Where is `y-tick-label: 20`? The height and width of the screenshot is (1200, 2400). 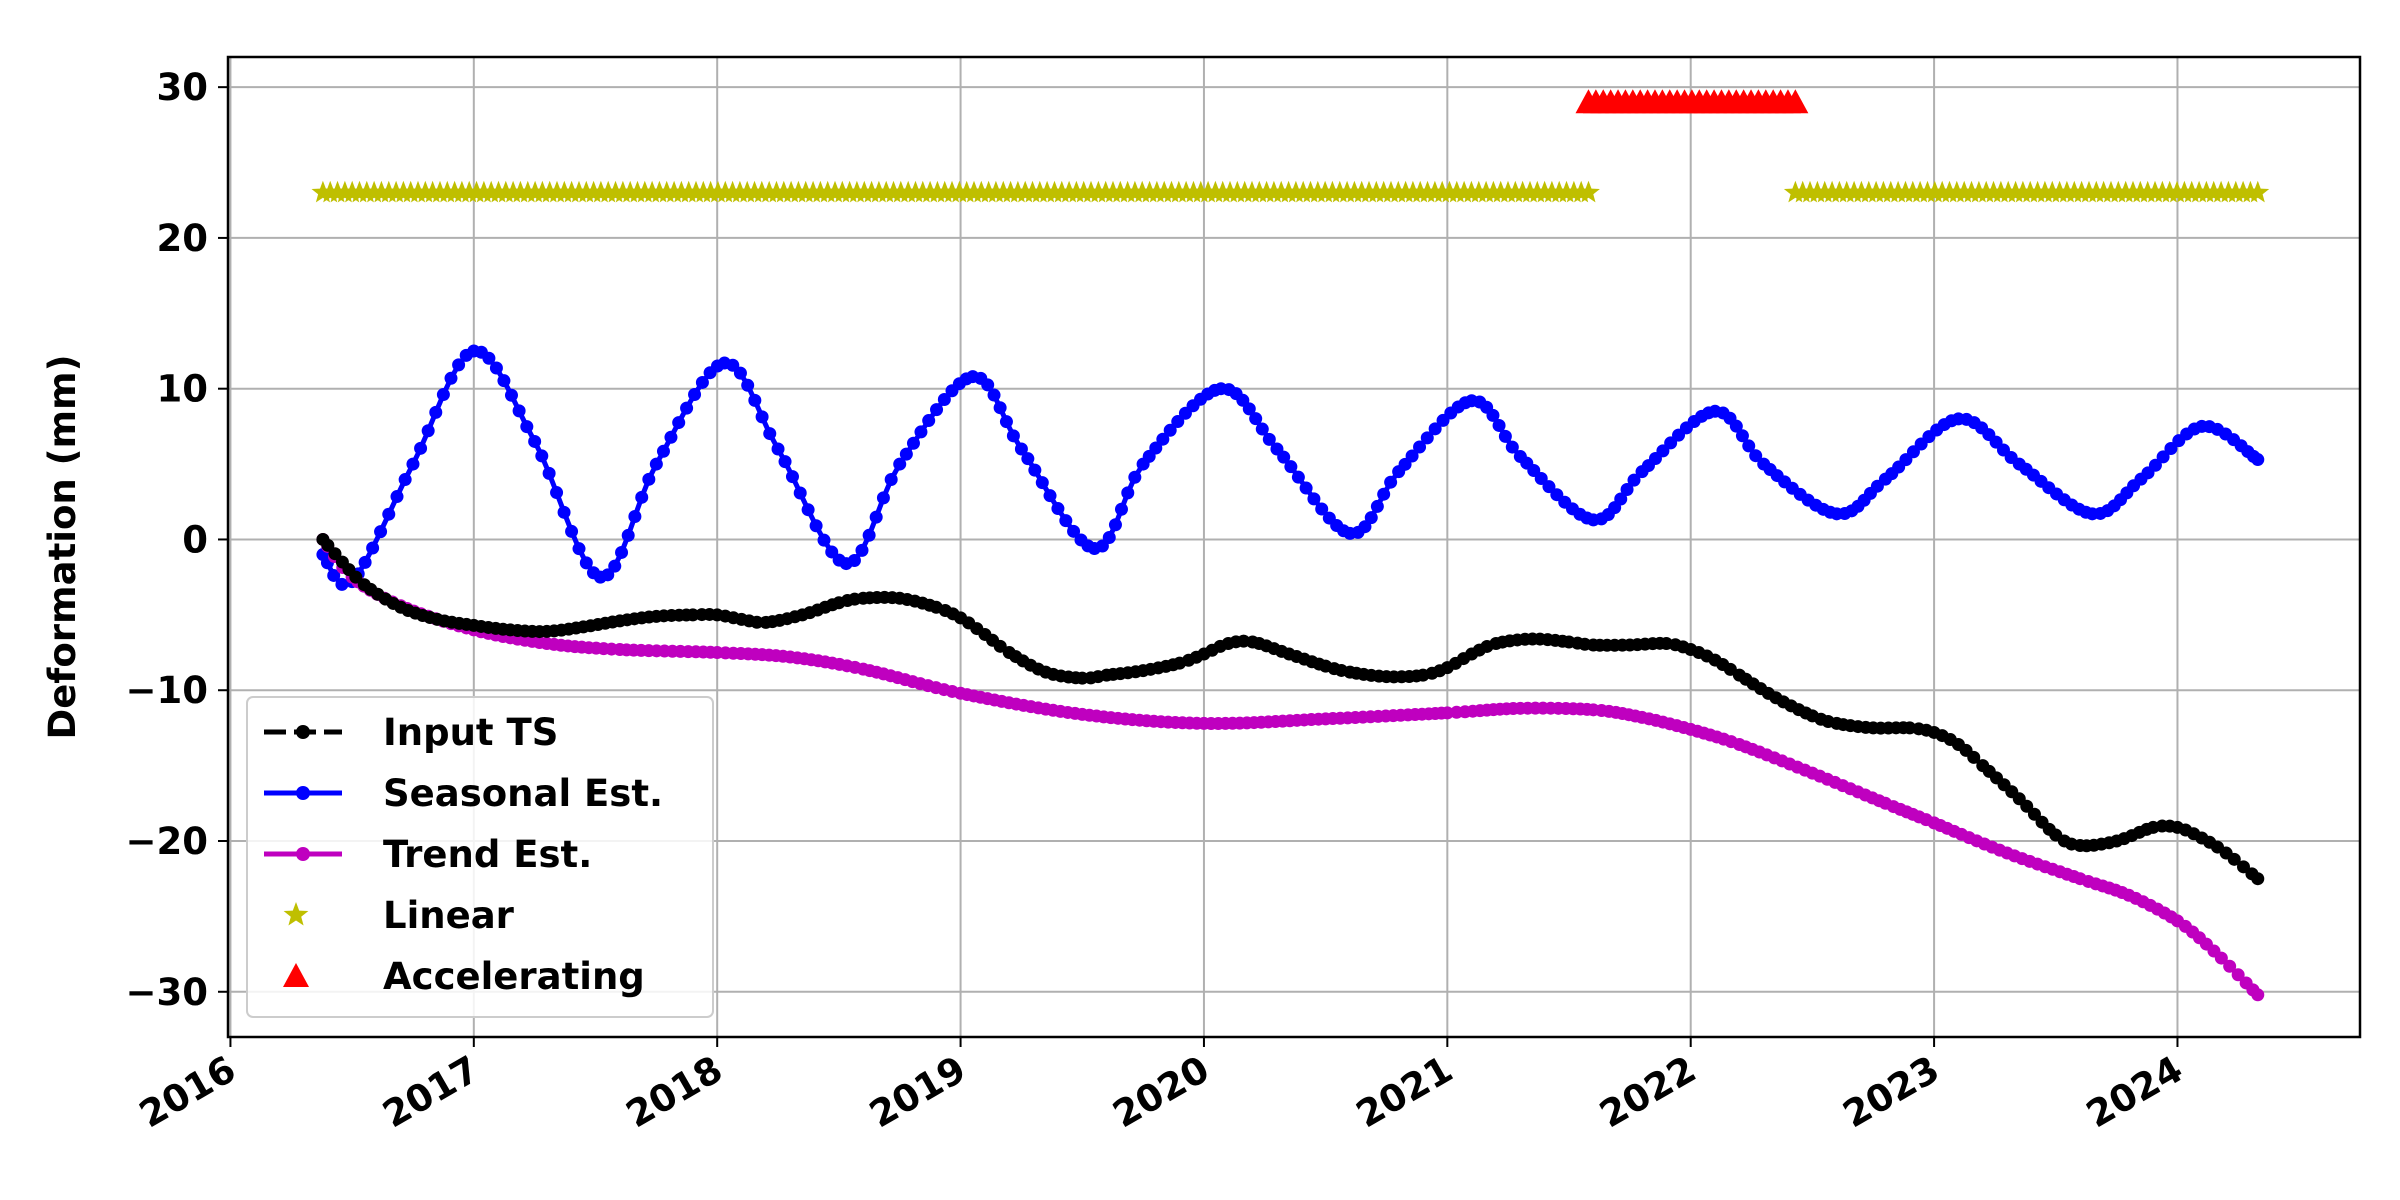 y-tick-label: 20 is located at coordinates (183, 238).